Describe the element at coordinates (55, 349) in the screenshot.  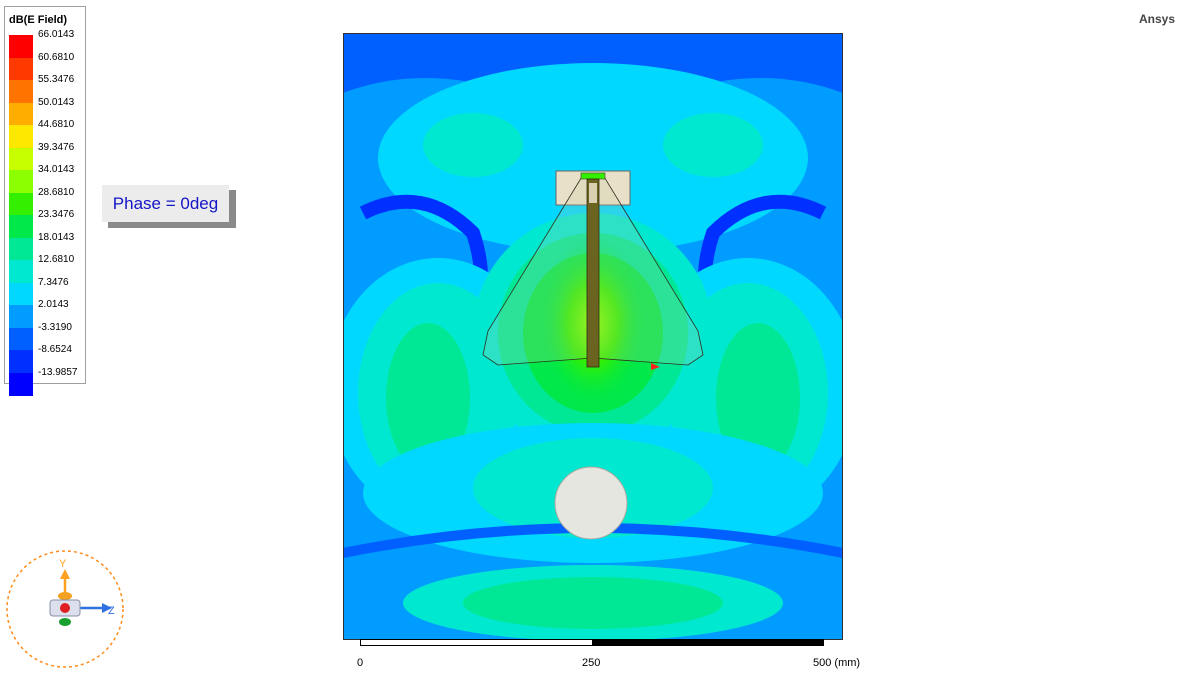
I see `legend-label: -8.6524` at that location.